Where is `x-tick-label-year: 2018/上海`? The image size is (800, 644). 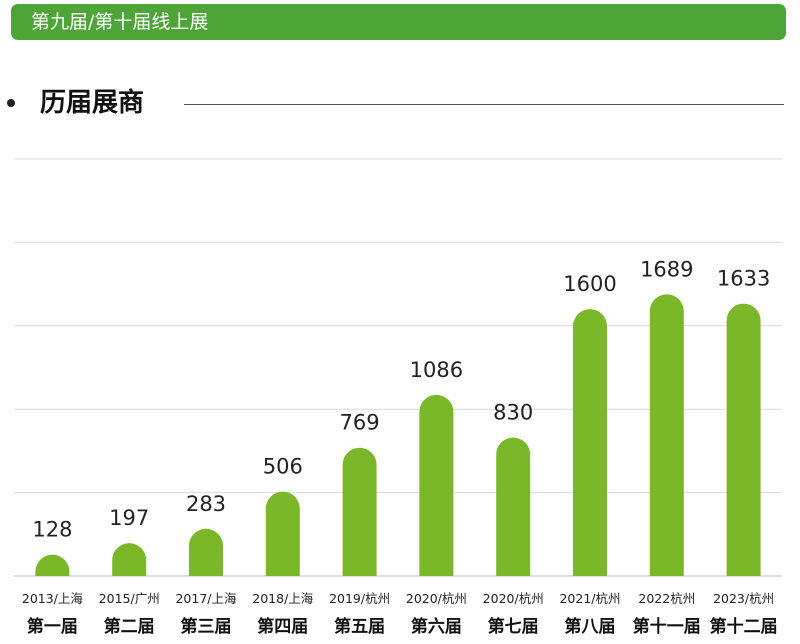
x-tick-label-year: 2018/上海 is located at coordinates (283, 598).